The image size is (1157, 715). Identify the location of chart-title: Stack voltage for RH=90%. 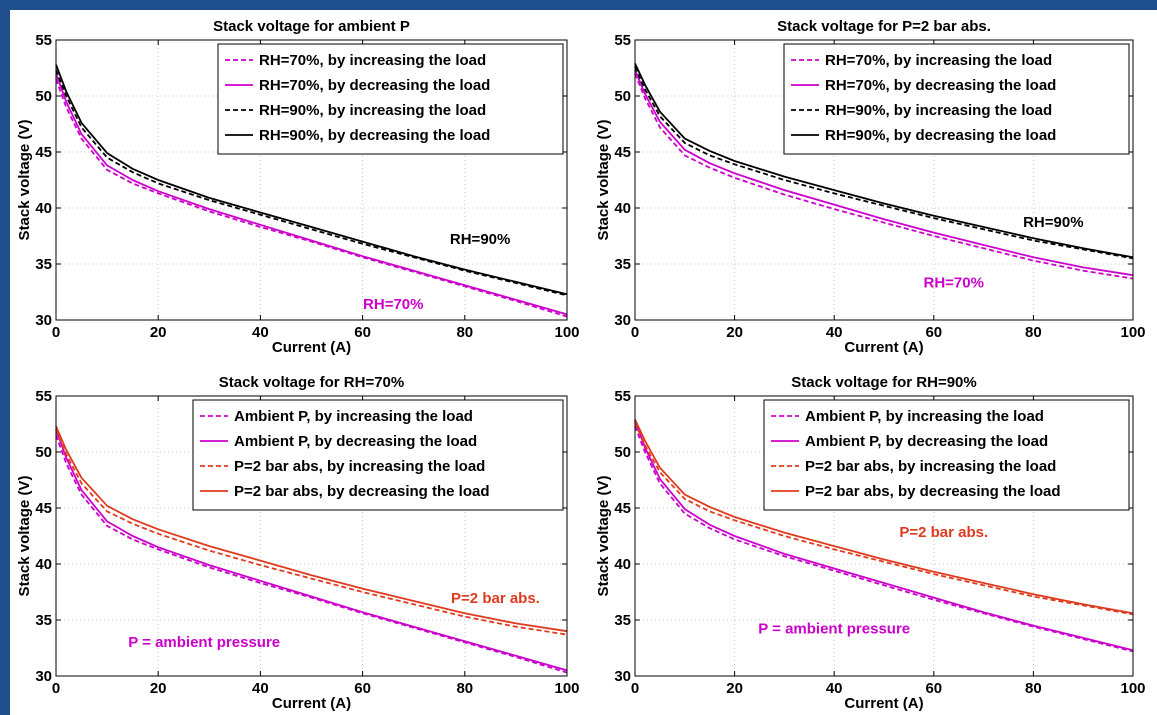
(884, 382).